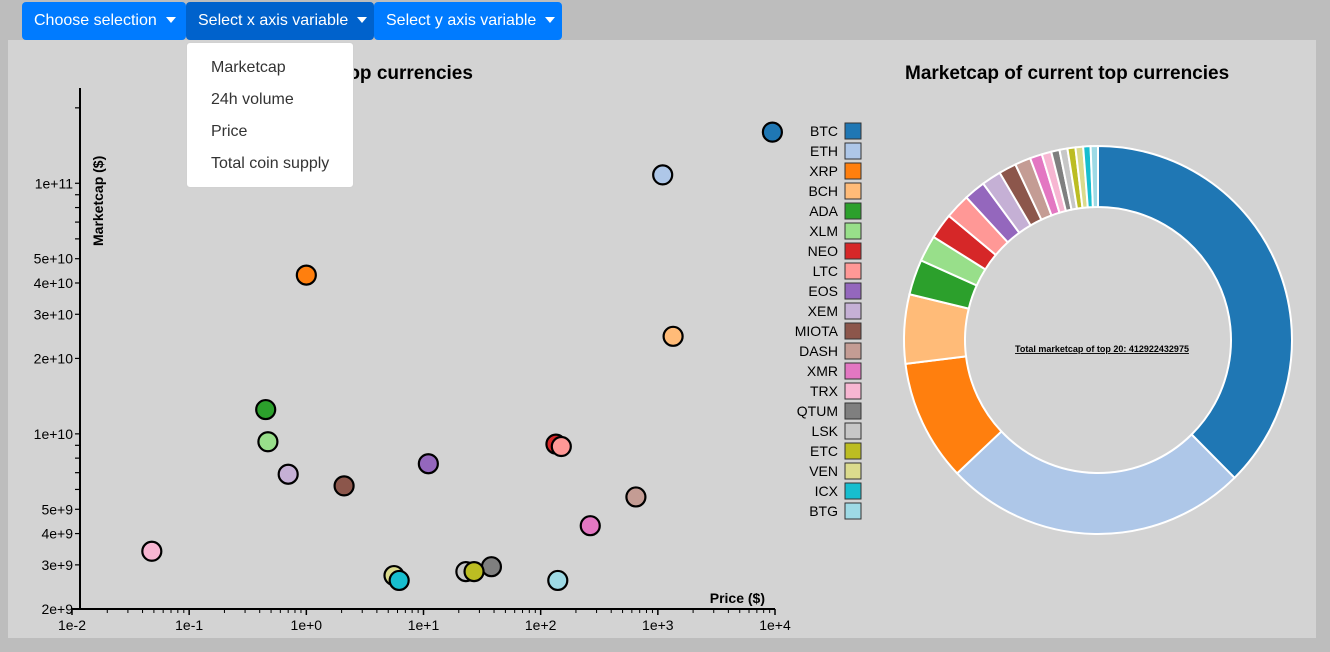 The width and height of the screenshot is (1330, 652). What do you see at coordinates (824, 391) in the screenshot?
I see `legend-label-trx: TRX` at bounding box center [824, 391].